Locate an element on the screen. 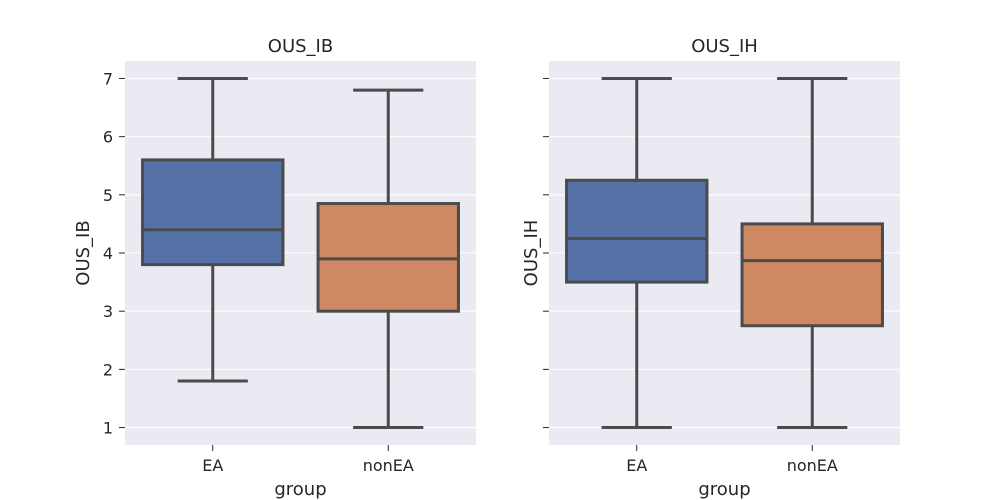  y-axis-label: OUS_IH is located at coordinates (531, 253).